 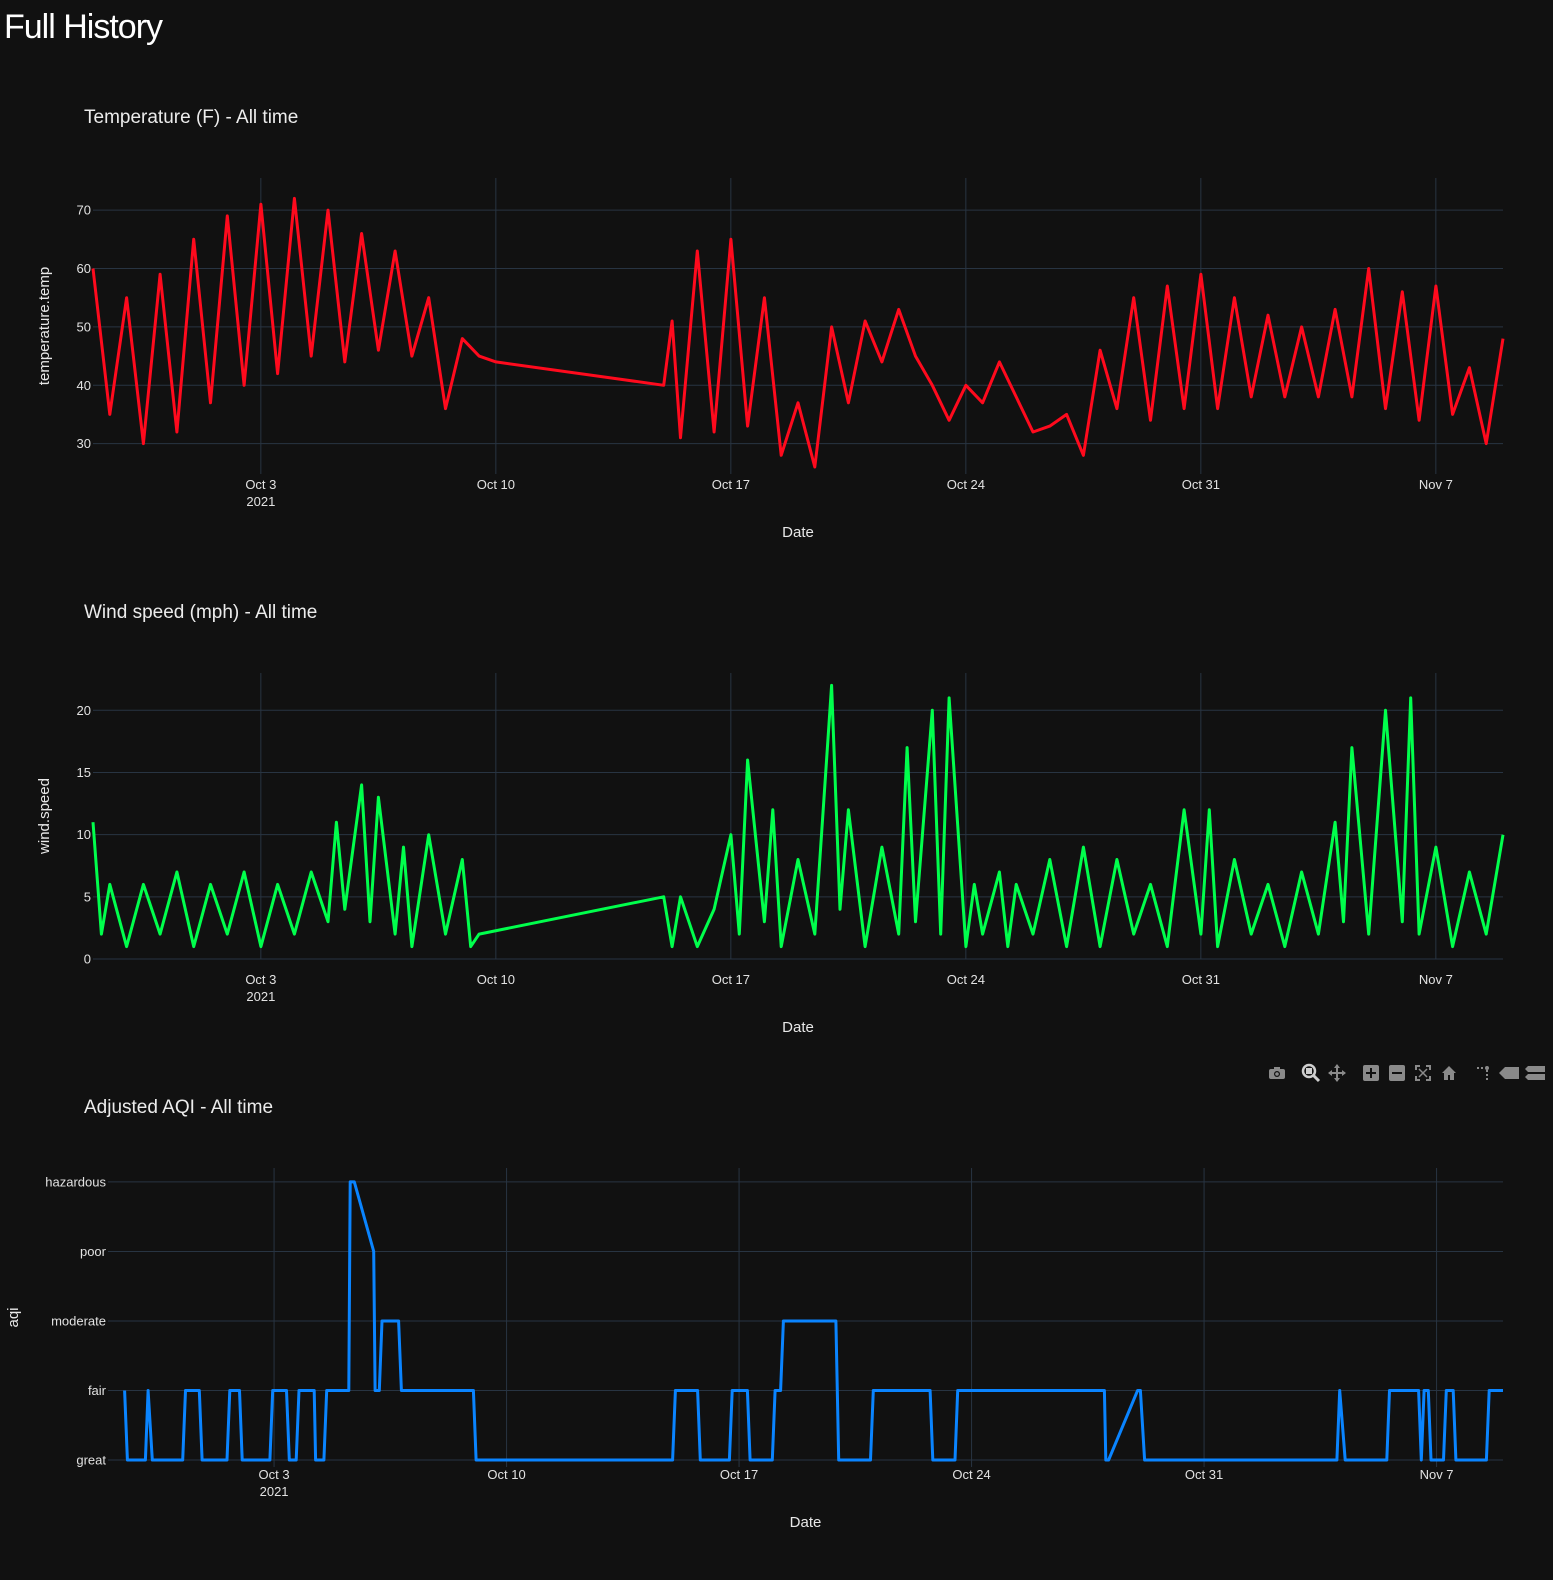 What do you see at coordinates (84, 210) in the screenshot?
I see `y-tick-label: 70` at bounding box center [84, 210].